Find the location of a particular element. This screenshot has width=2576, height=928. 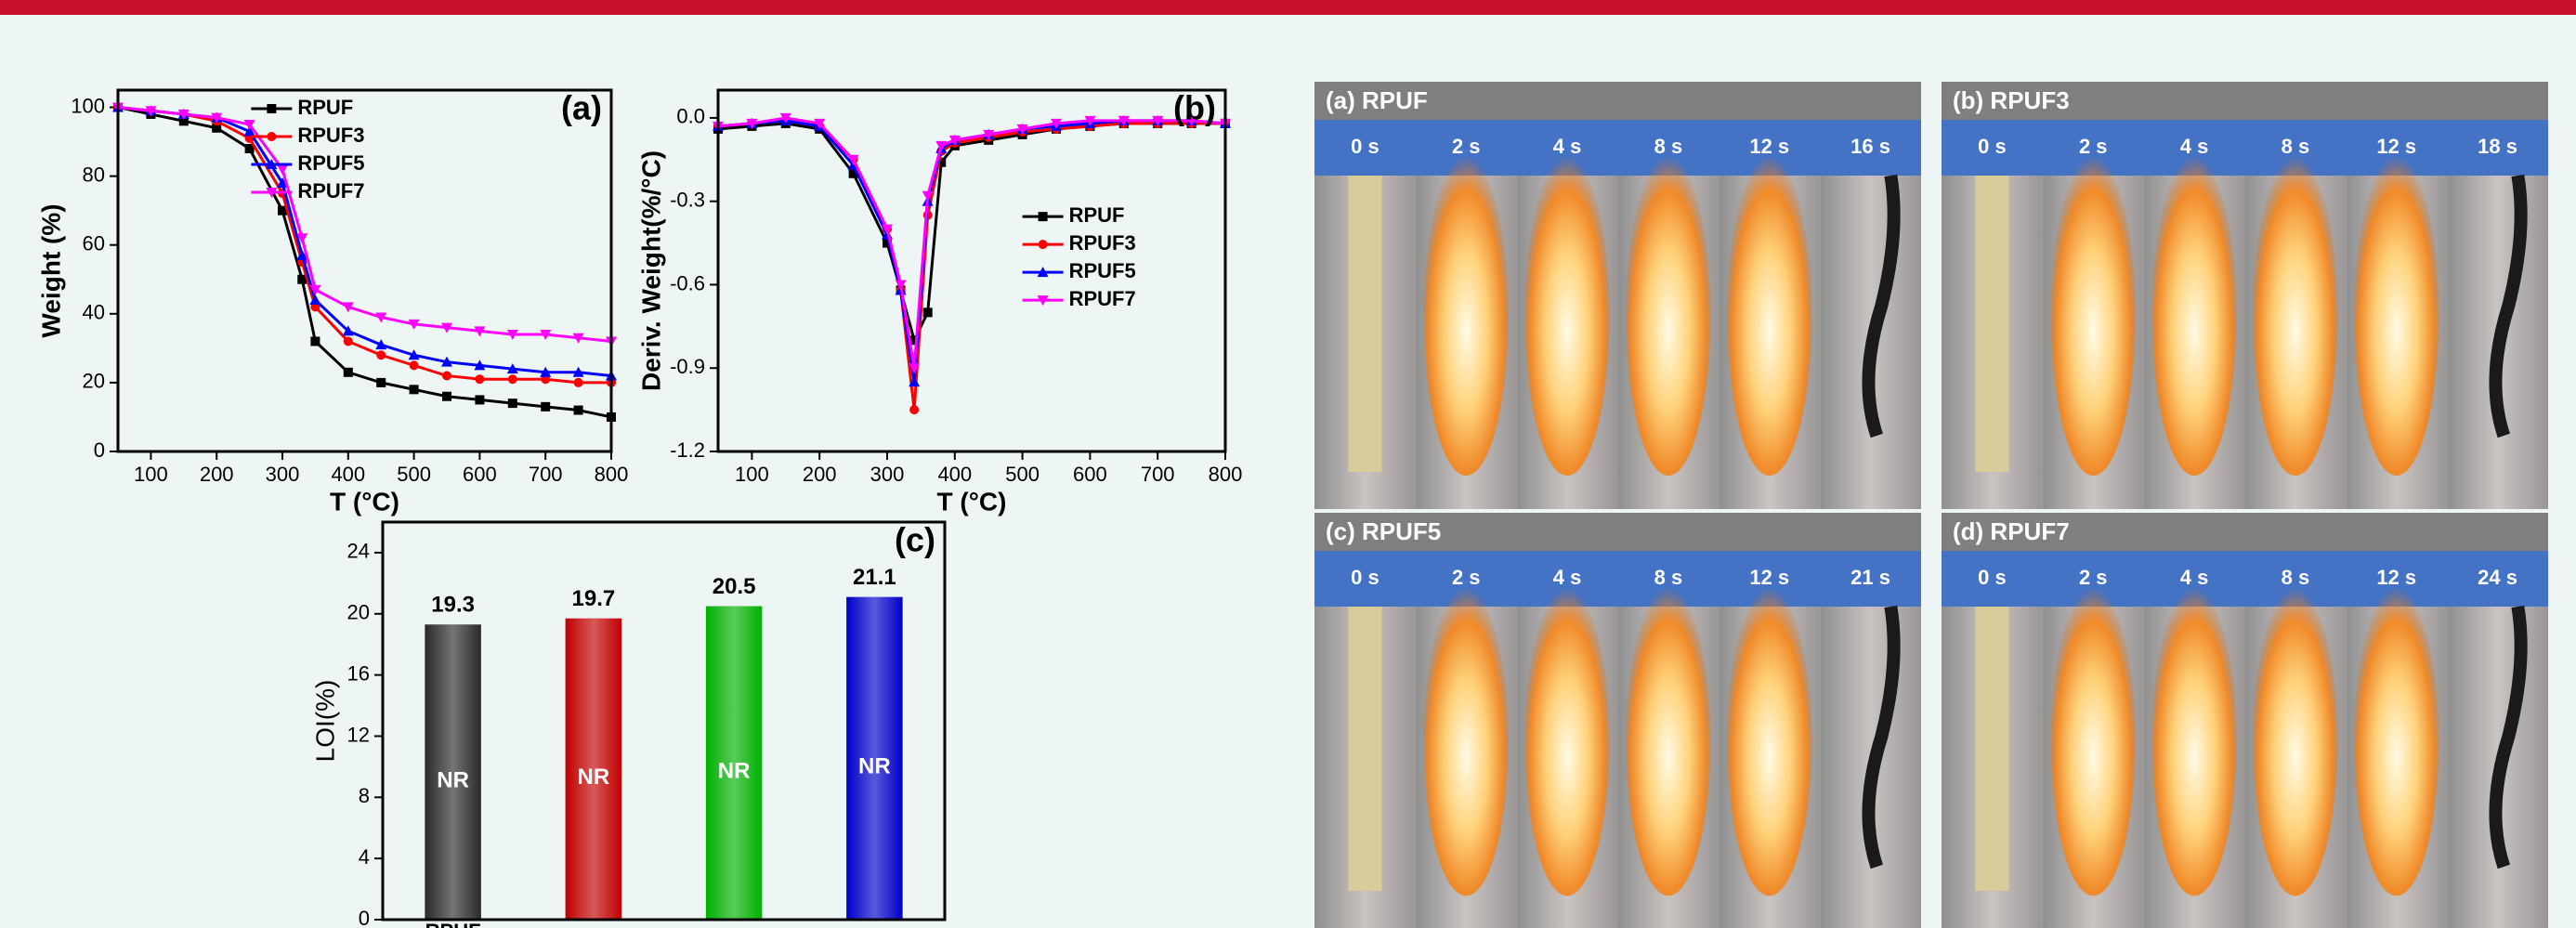

y-tick-label: 80 is located at coordinates (94, 175).